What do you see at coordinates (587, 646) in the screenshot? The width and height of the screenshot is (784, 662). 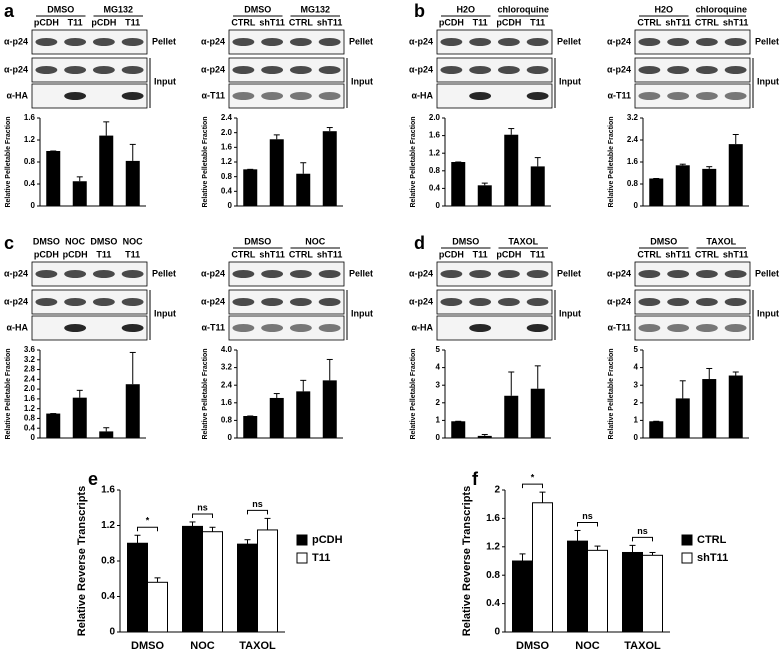 I see `x-tick-label: NOC` at bounding box center [587, 646].